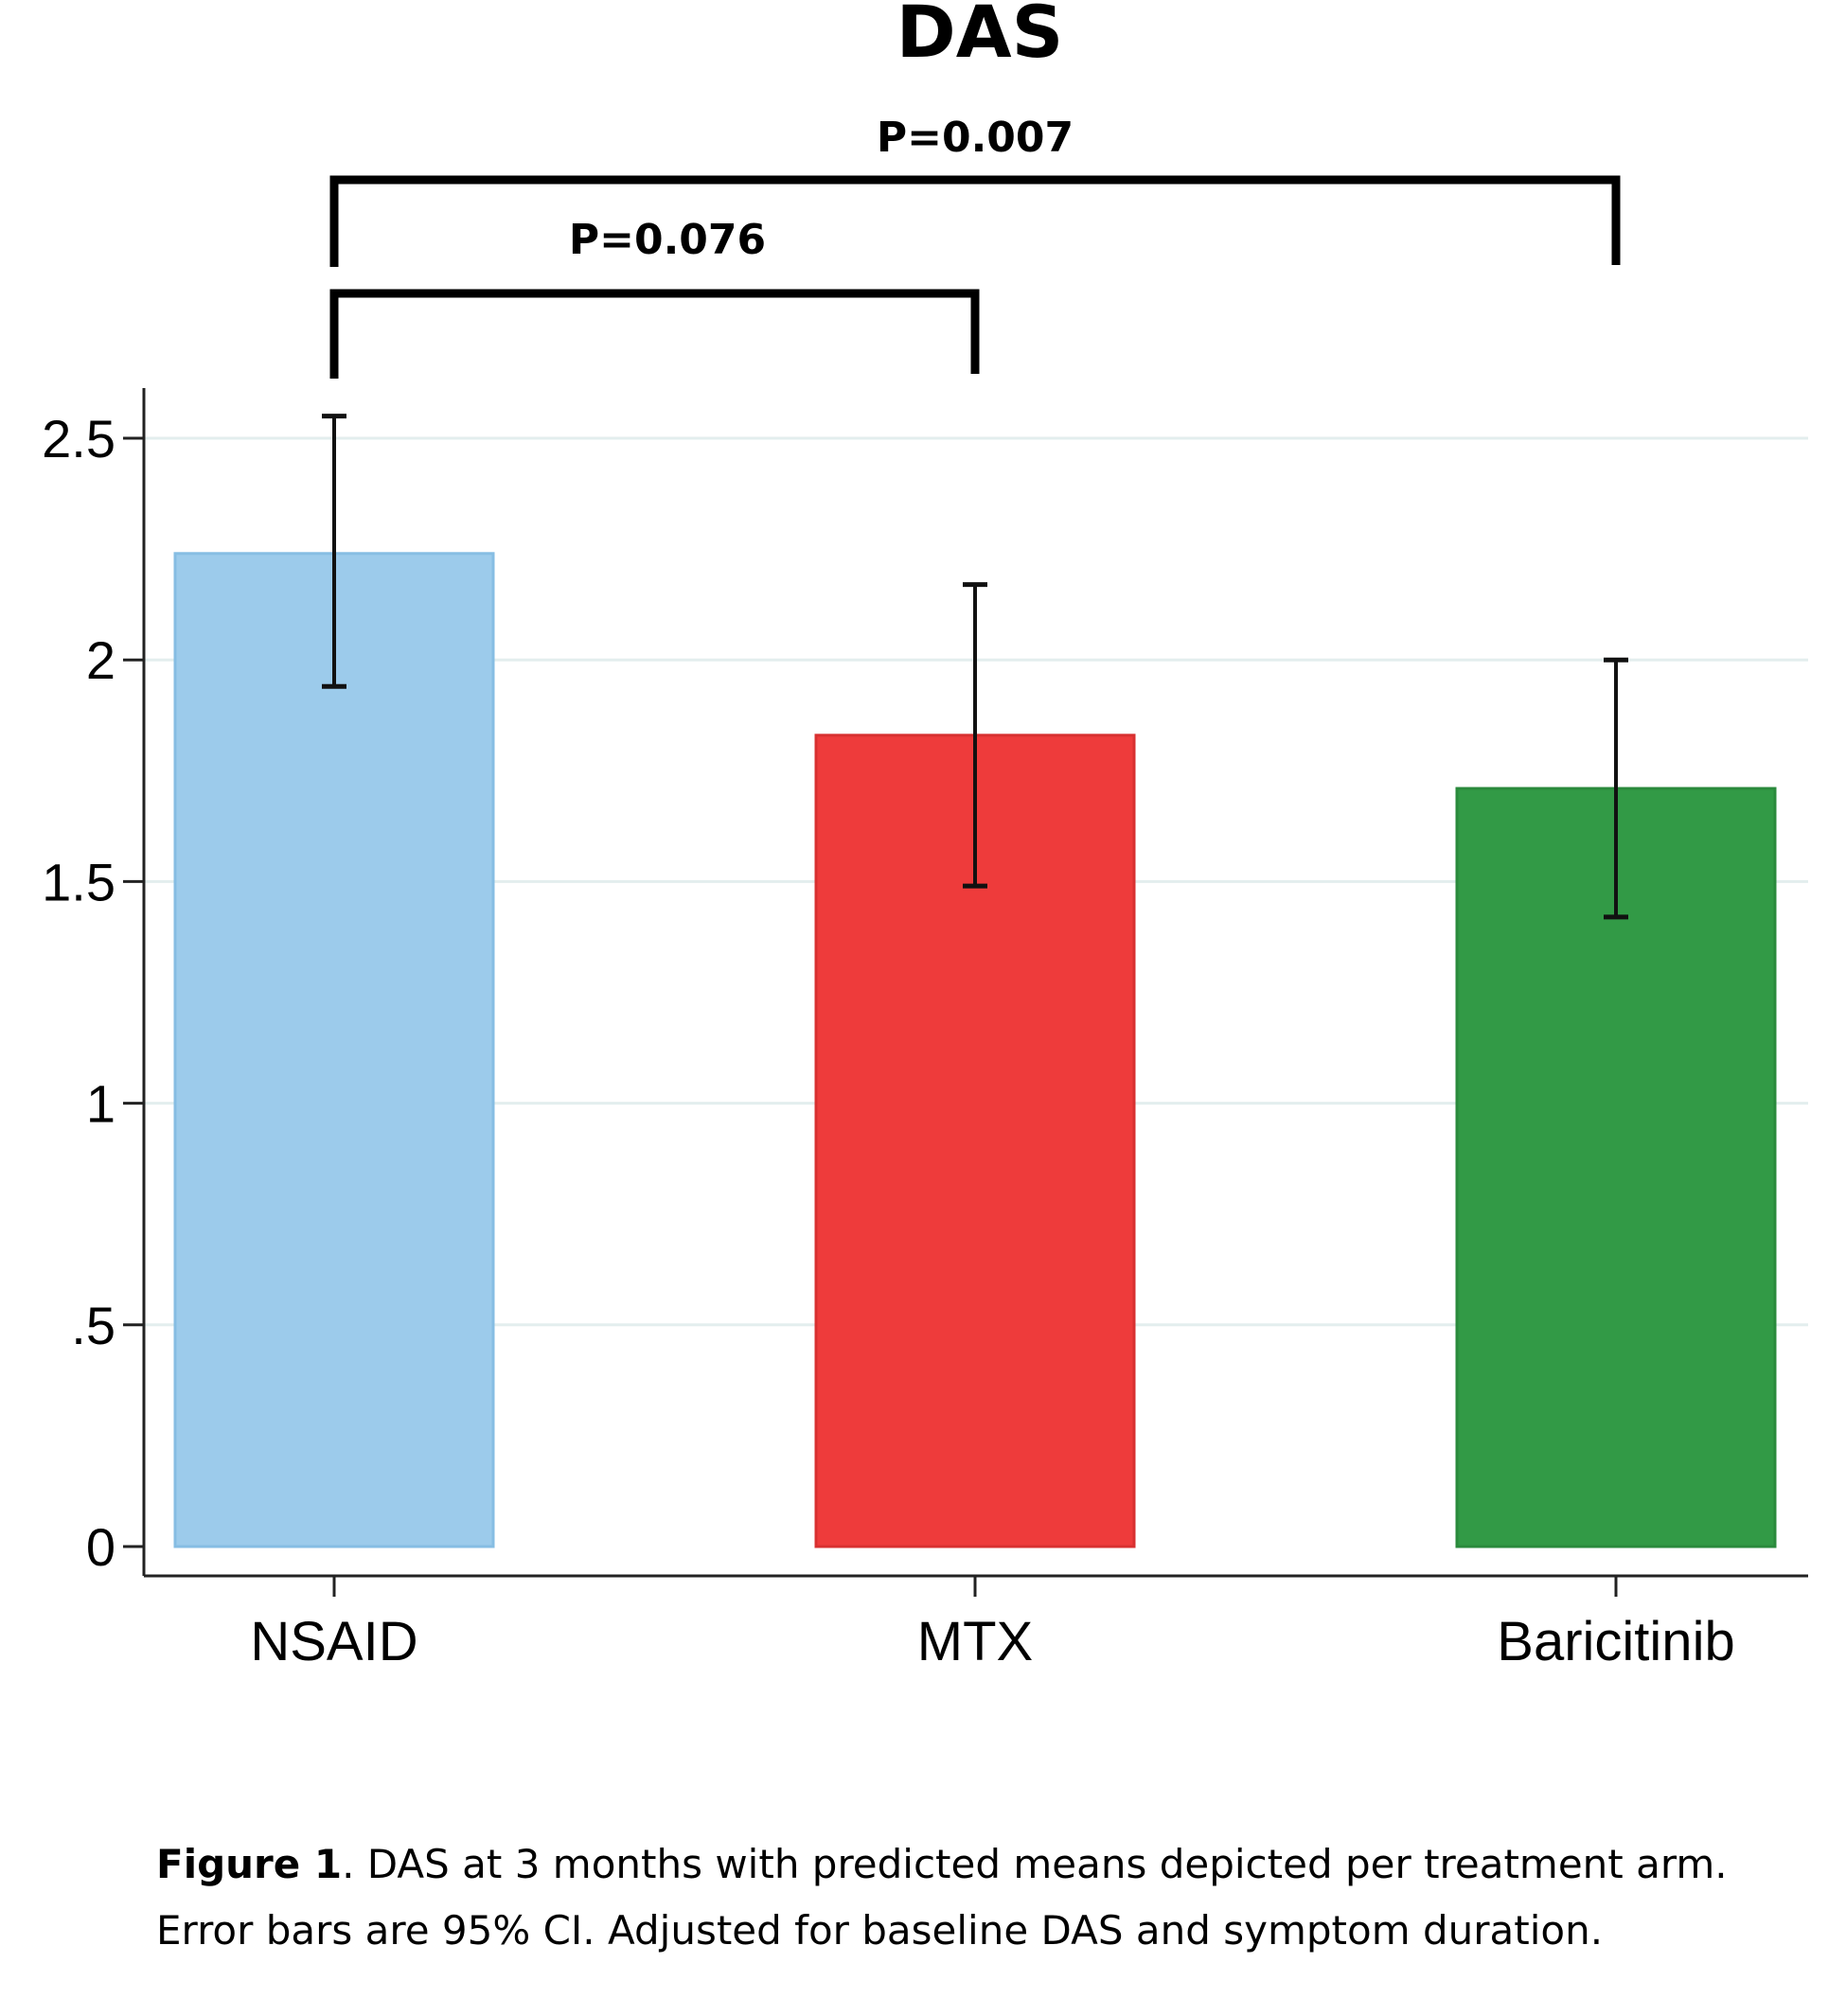  What do you see at coordinates (78, 439) in the screenshot?
I see `y-tick-label-2-5: 2.5` at bounding box center [78, 439].